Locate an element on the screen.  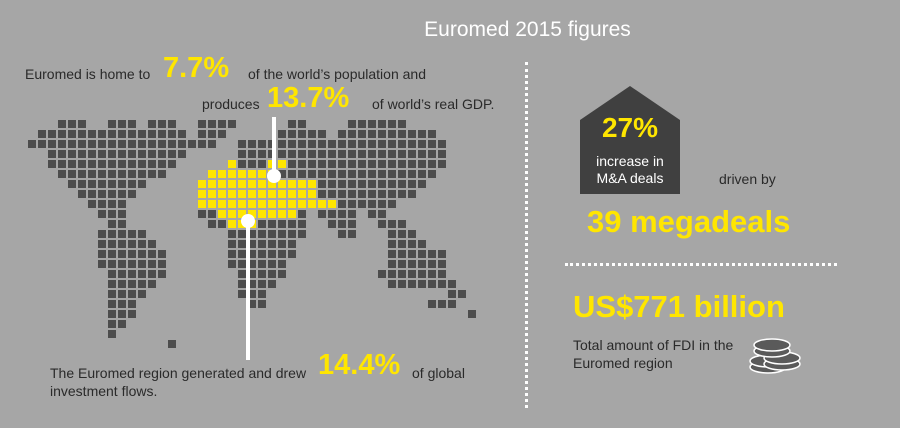
ma-label-line1: increase in is located at coordinates (630, 161).